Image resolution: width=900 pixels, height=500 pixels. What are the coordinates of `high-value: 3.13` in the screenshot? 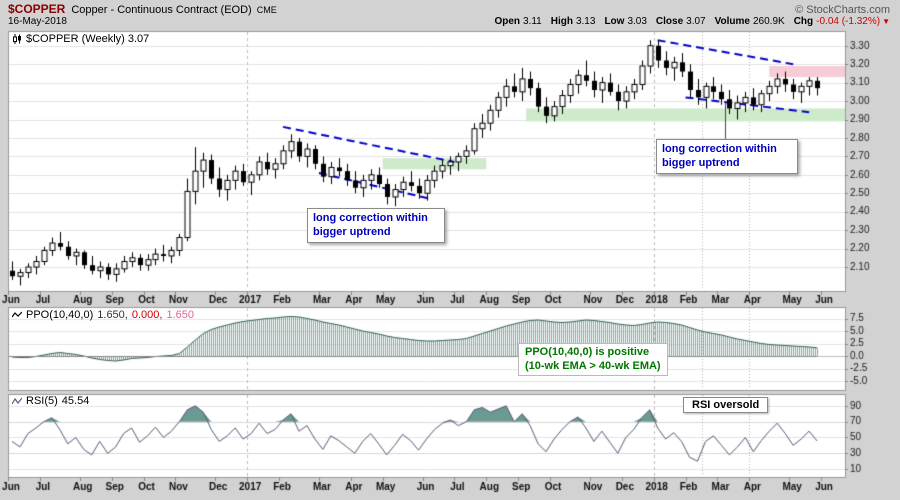 It's located at (585, 21).